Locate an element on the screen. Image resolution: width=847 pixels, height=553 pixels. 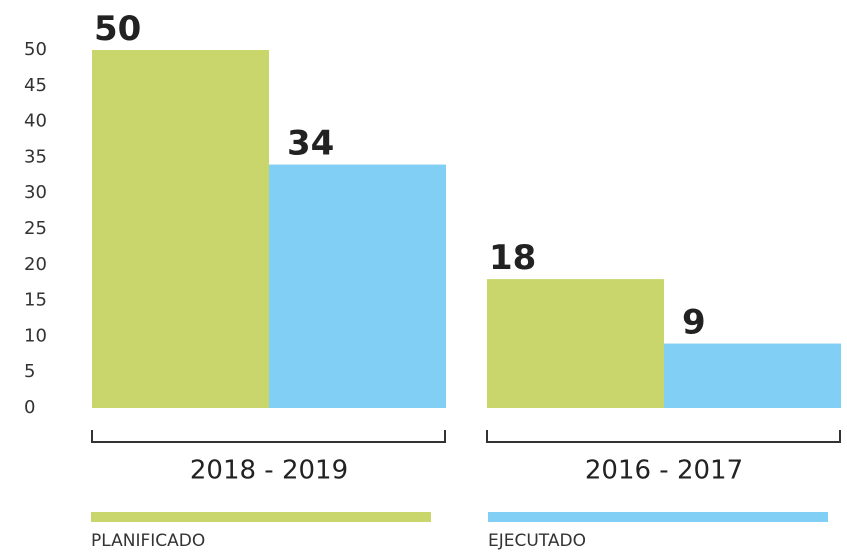
x-tick-label: 2018 - 2019 is located at coordinates (269, 471).